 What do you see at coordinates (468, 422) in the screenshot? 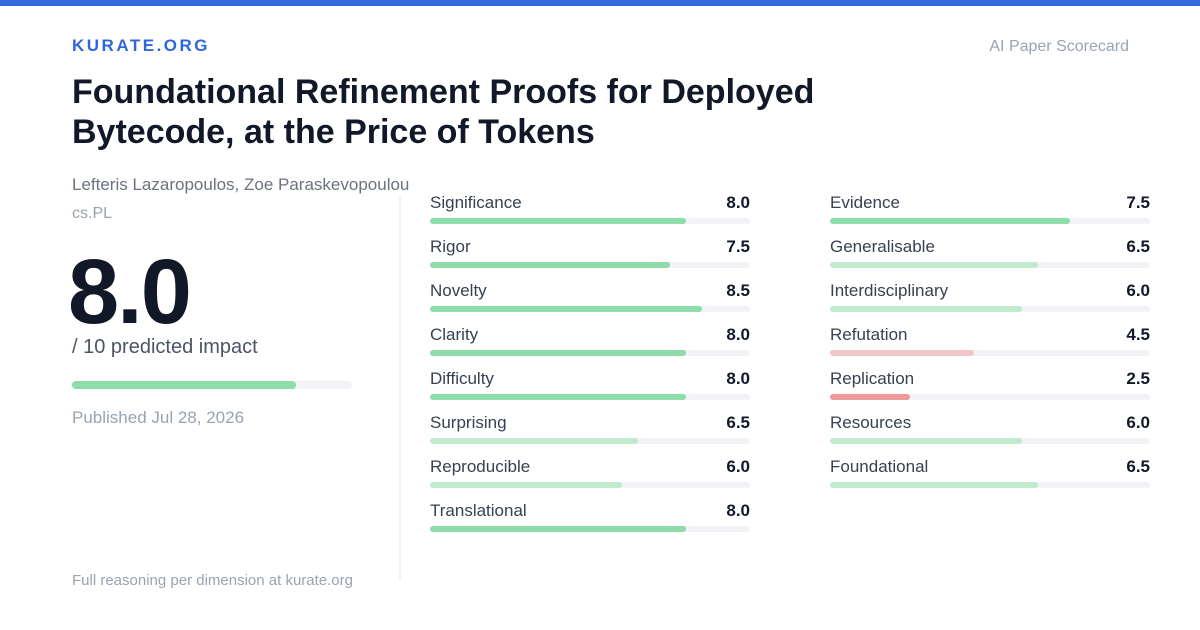
I see `dimension-name: Surprising` at bounding box center [468, 422].